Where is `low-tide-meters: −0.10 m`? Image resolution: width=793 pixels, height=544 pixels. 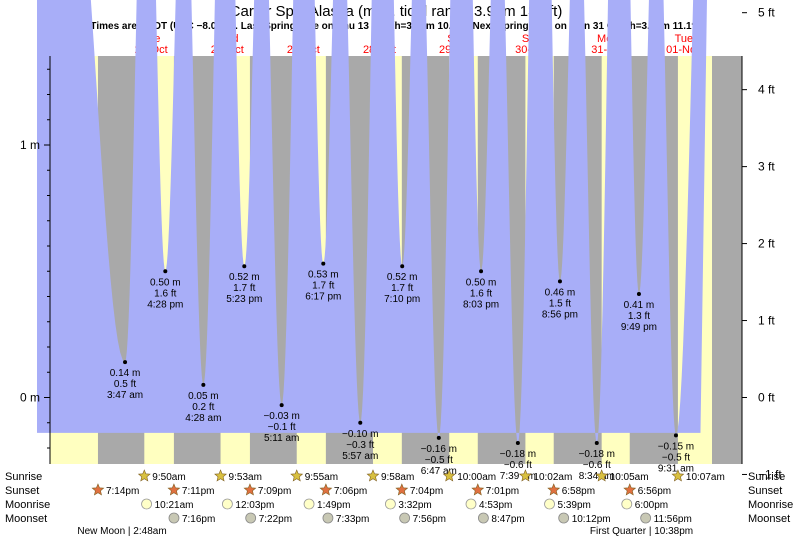
low-tide-meters: −0.10 m is located at coordinates (360, 434).